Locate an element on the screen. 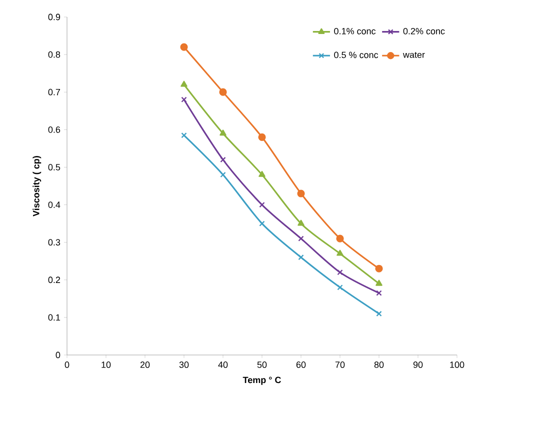  x-tick-label: 50 is located at coordinates (262, 365).